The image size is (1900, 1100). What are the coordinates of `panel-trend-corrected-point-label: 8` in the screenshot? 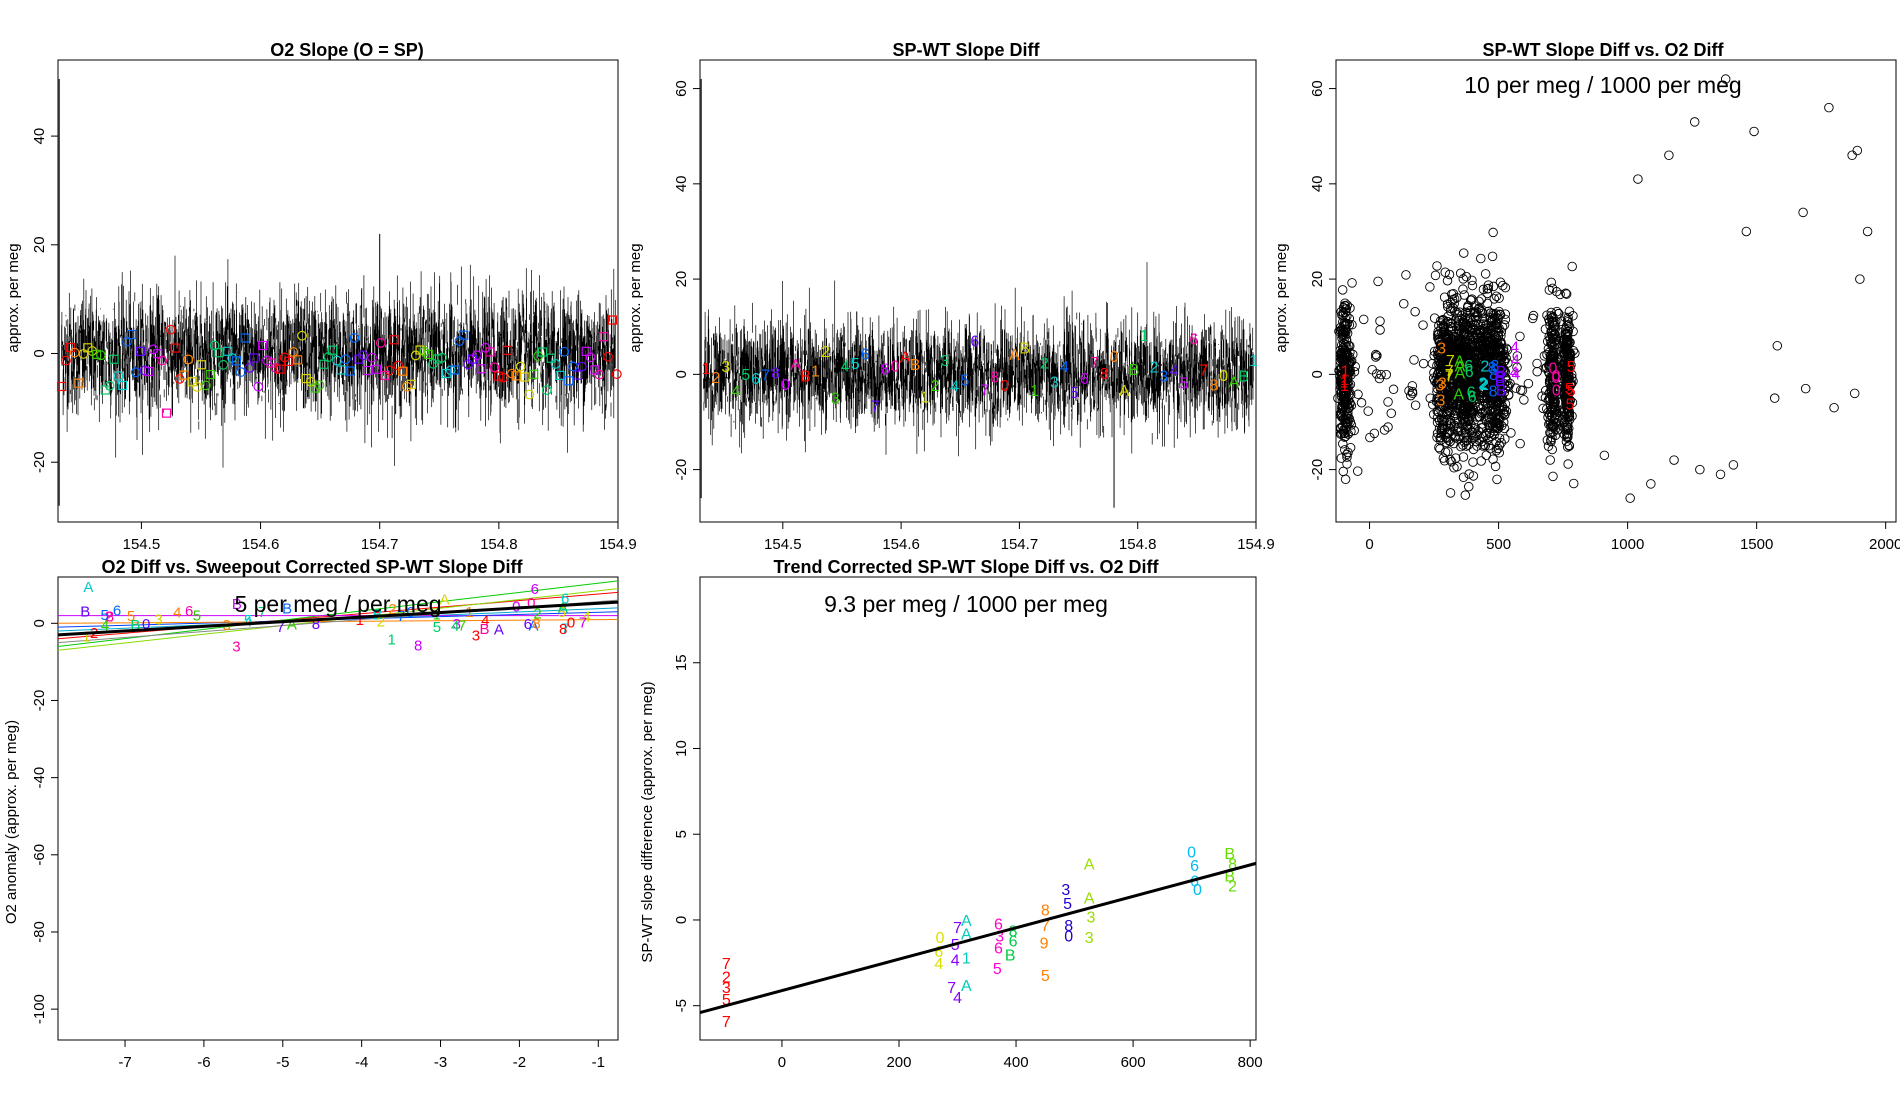 It's located at (1068, 926).